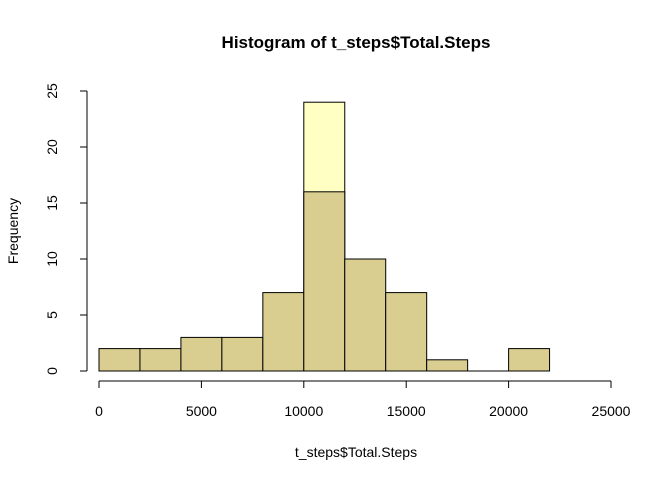 This screenshot has width=672, height=480. Describe the element at coordinates (119, 360) in the screenshot. I see `histogram-bar-series1-bin0` at that location.